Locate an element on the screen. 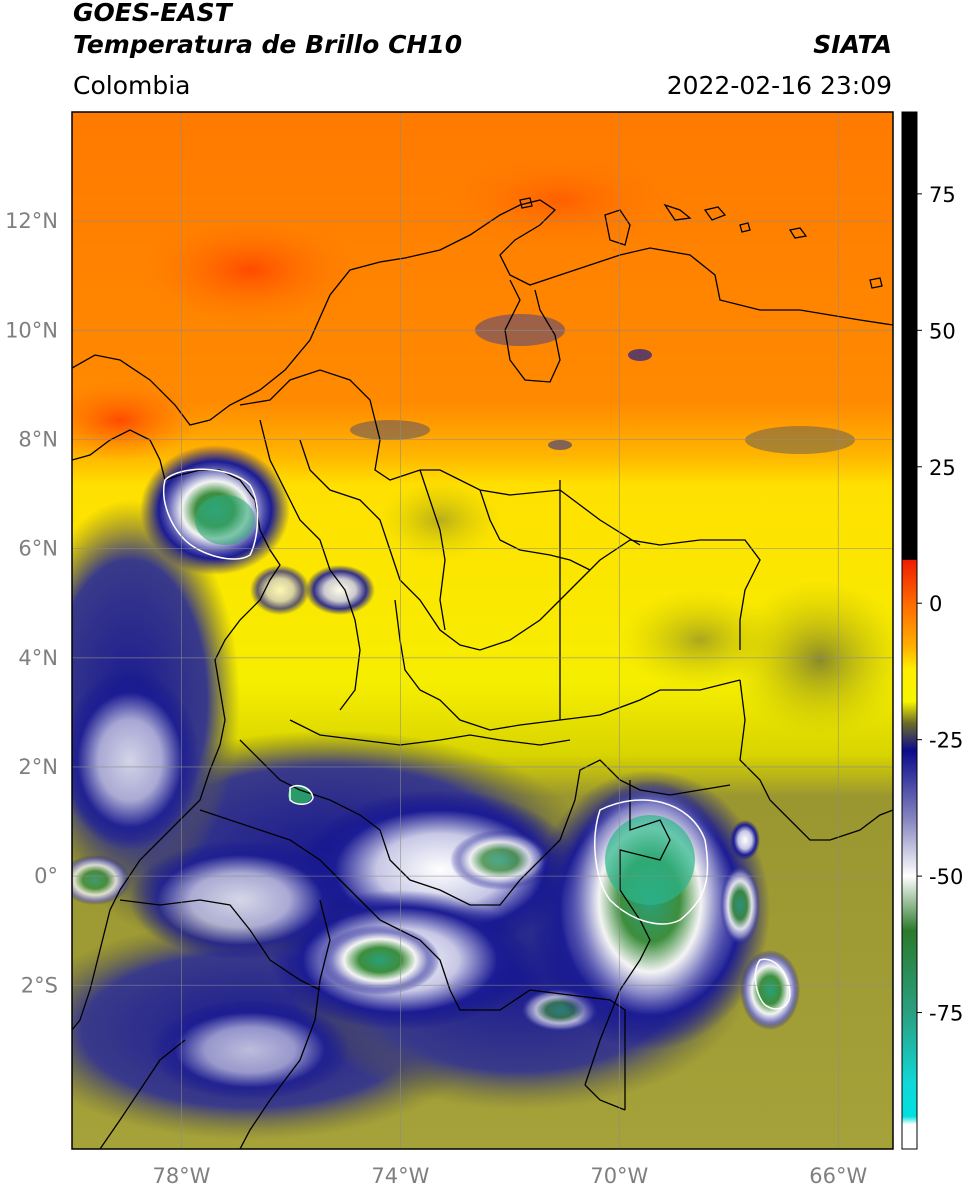  latitude-tick-label: 8°N is located at coordinates (38, 439).